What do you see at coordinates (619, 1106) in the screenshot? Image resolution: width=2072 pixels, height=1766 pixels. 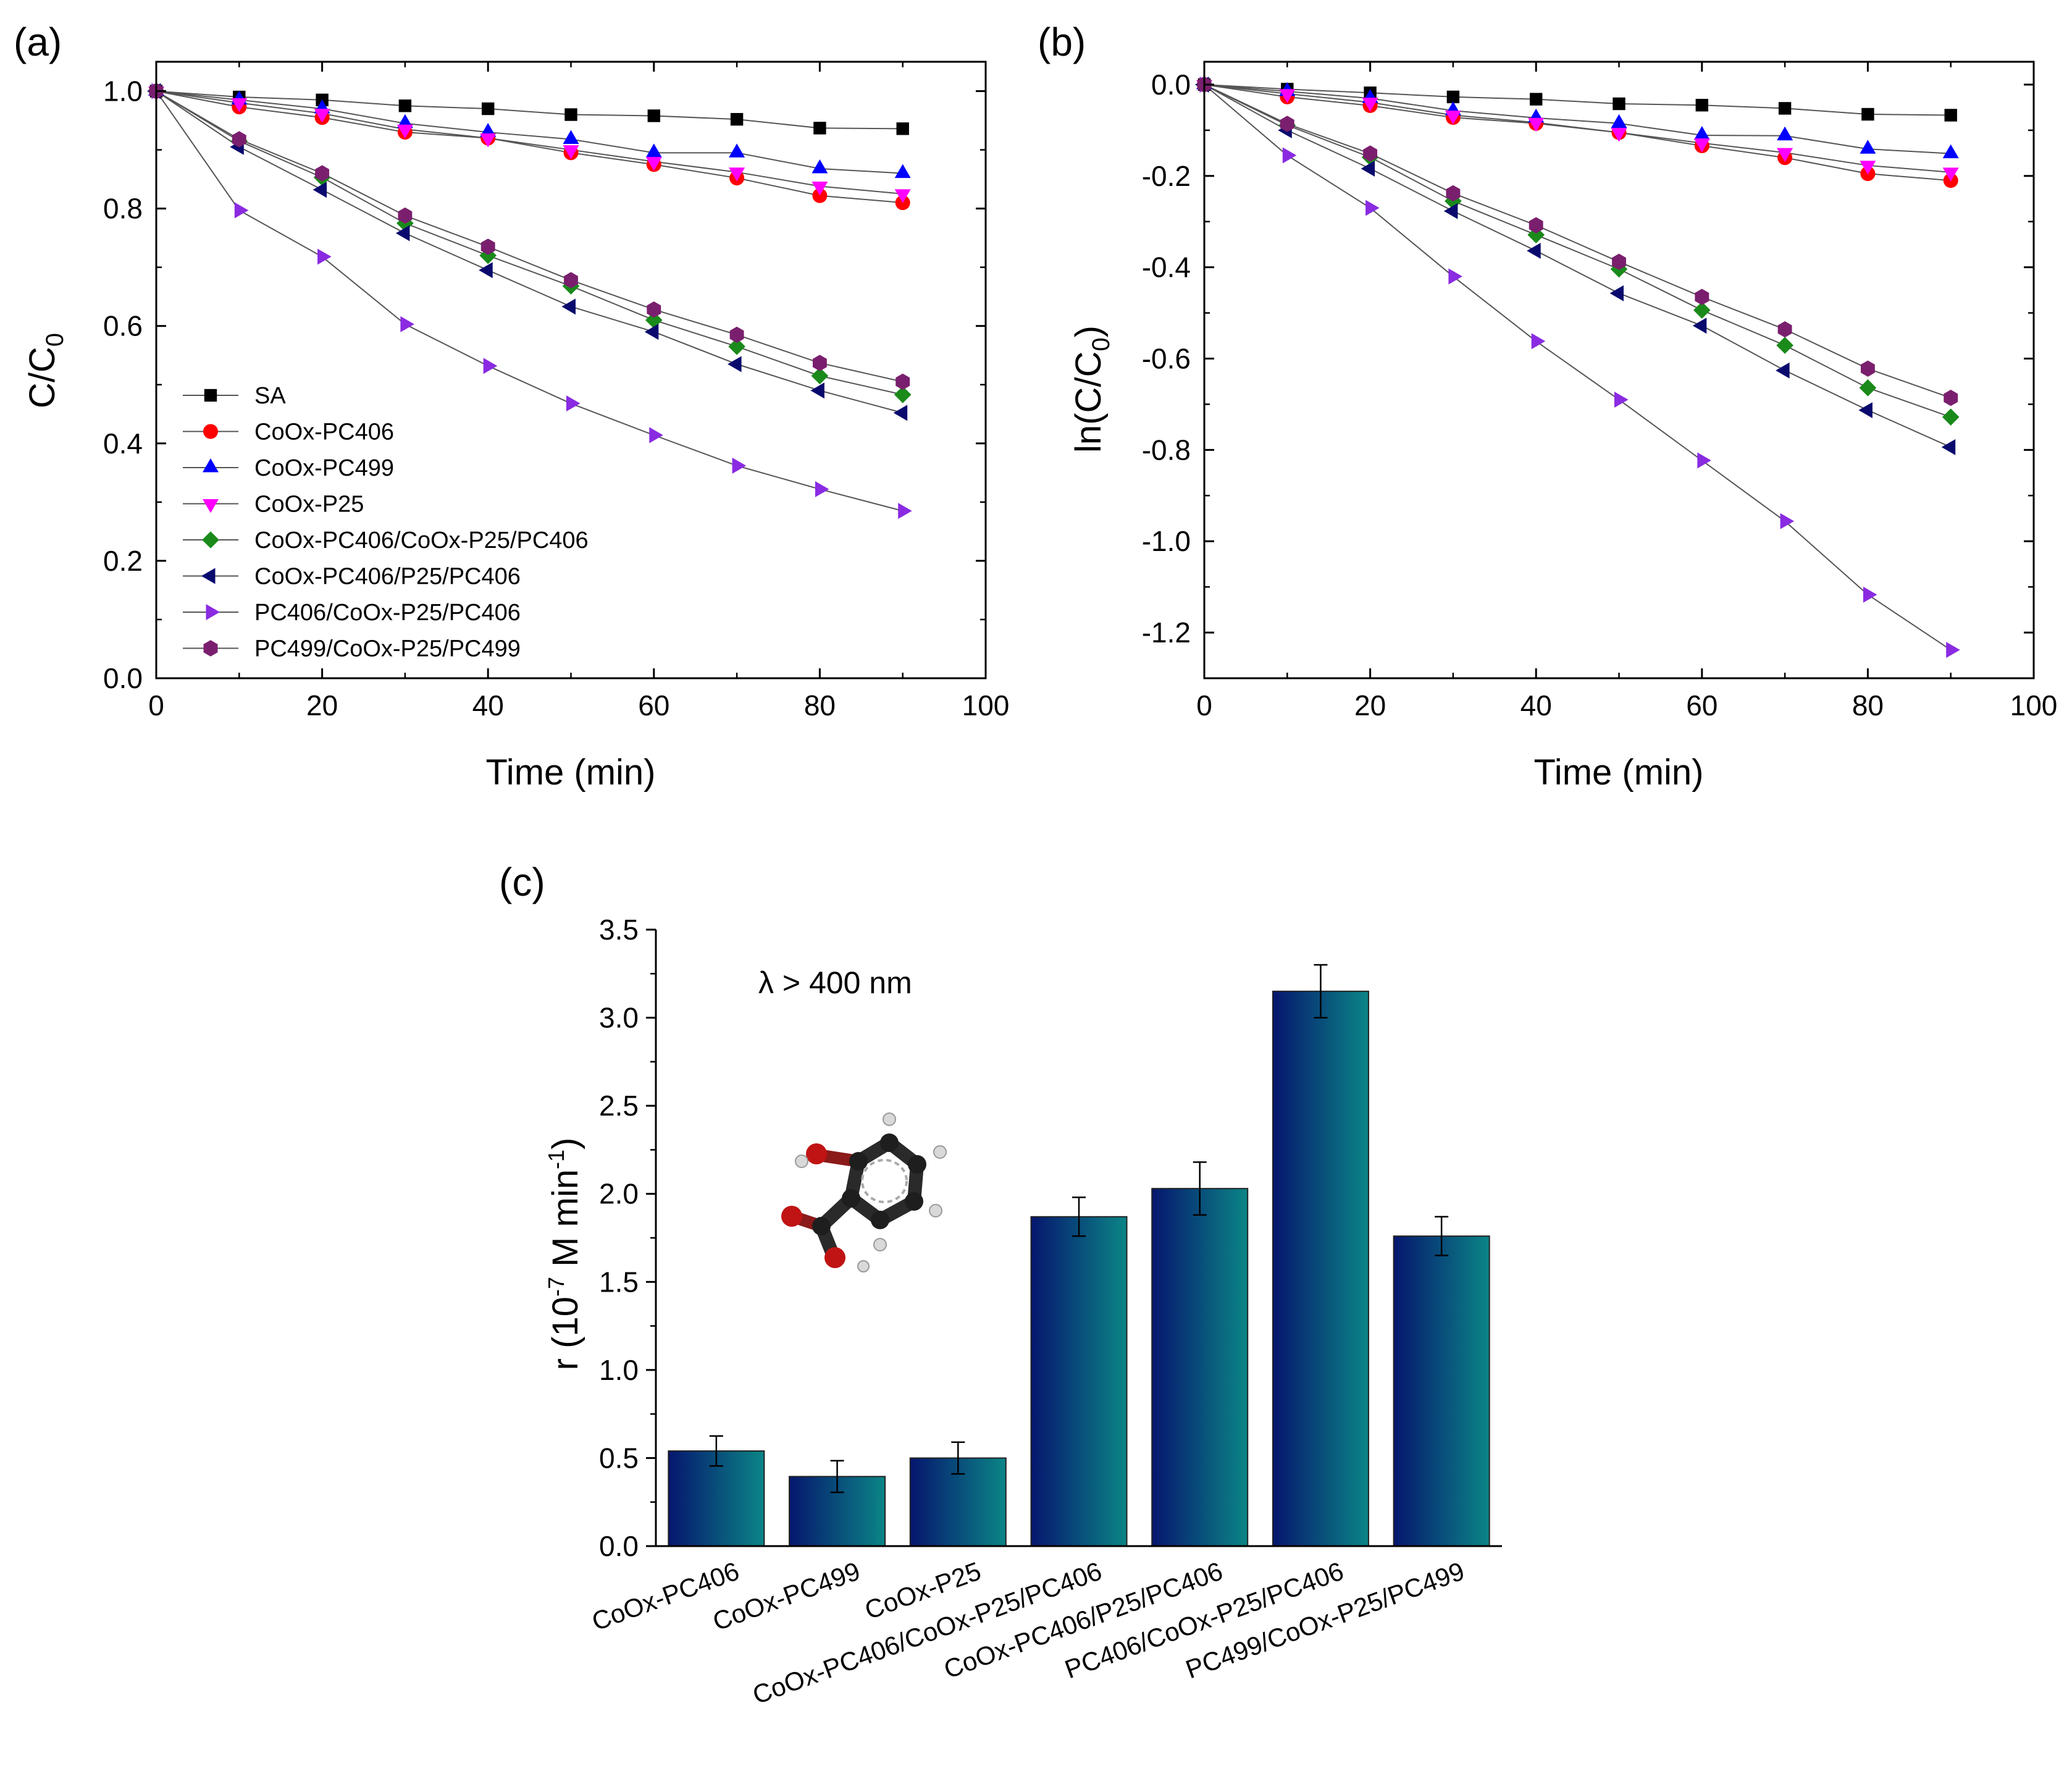 I see `y-tick-label: 2.5` at bounding box center [619, 1106].